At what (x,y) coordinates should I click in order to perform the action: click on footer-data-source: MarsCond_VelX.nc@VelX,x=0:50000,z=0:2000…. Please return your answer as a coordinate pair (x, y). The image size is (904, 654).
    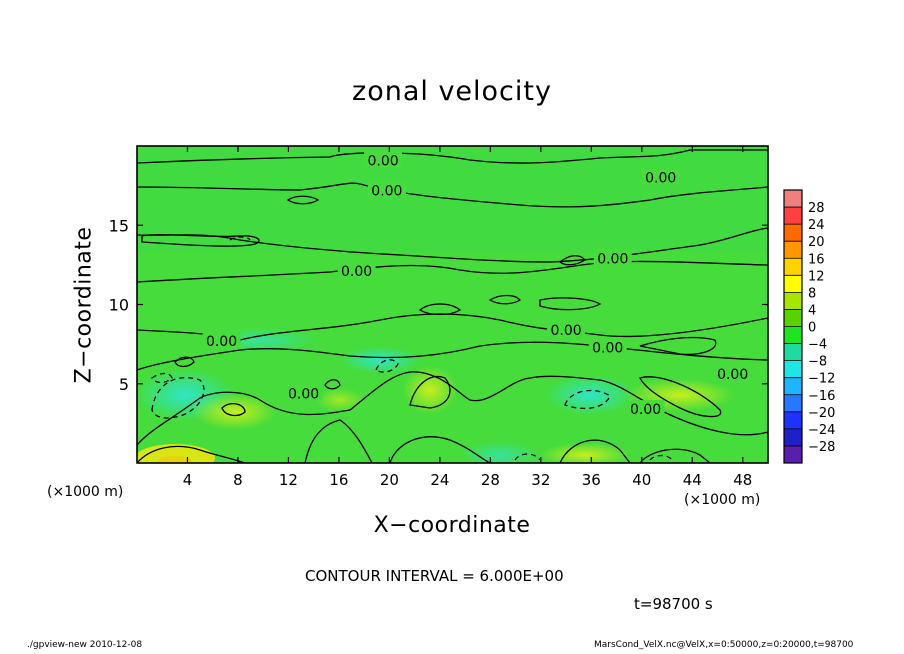
    Looking at the image, I should click on (724, 645).